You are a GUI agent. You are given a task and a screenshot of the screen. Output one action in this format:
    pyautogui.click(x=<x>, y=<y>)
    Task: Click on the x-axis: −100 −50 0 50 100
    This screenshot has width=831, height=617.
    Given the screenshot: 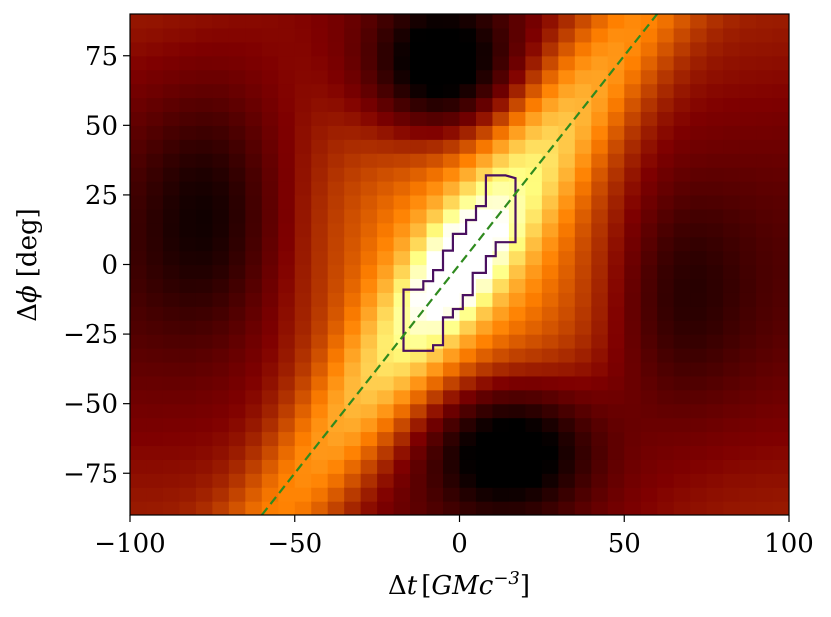 What is the action you would take?
    pyautogui.click(x=454, y=537)
    